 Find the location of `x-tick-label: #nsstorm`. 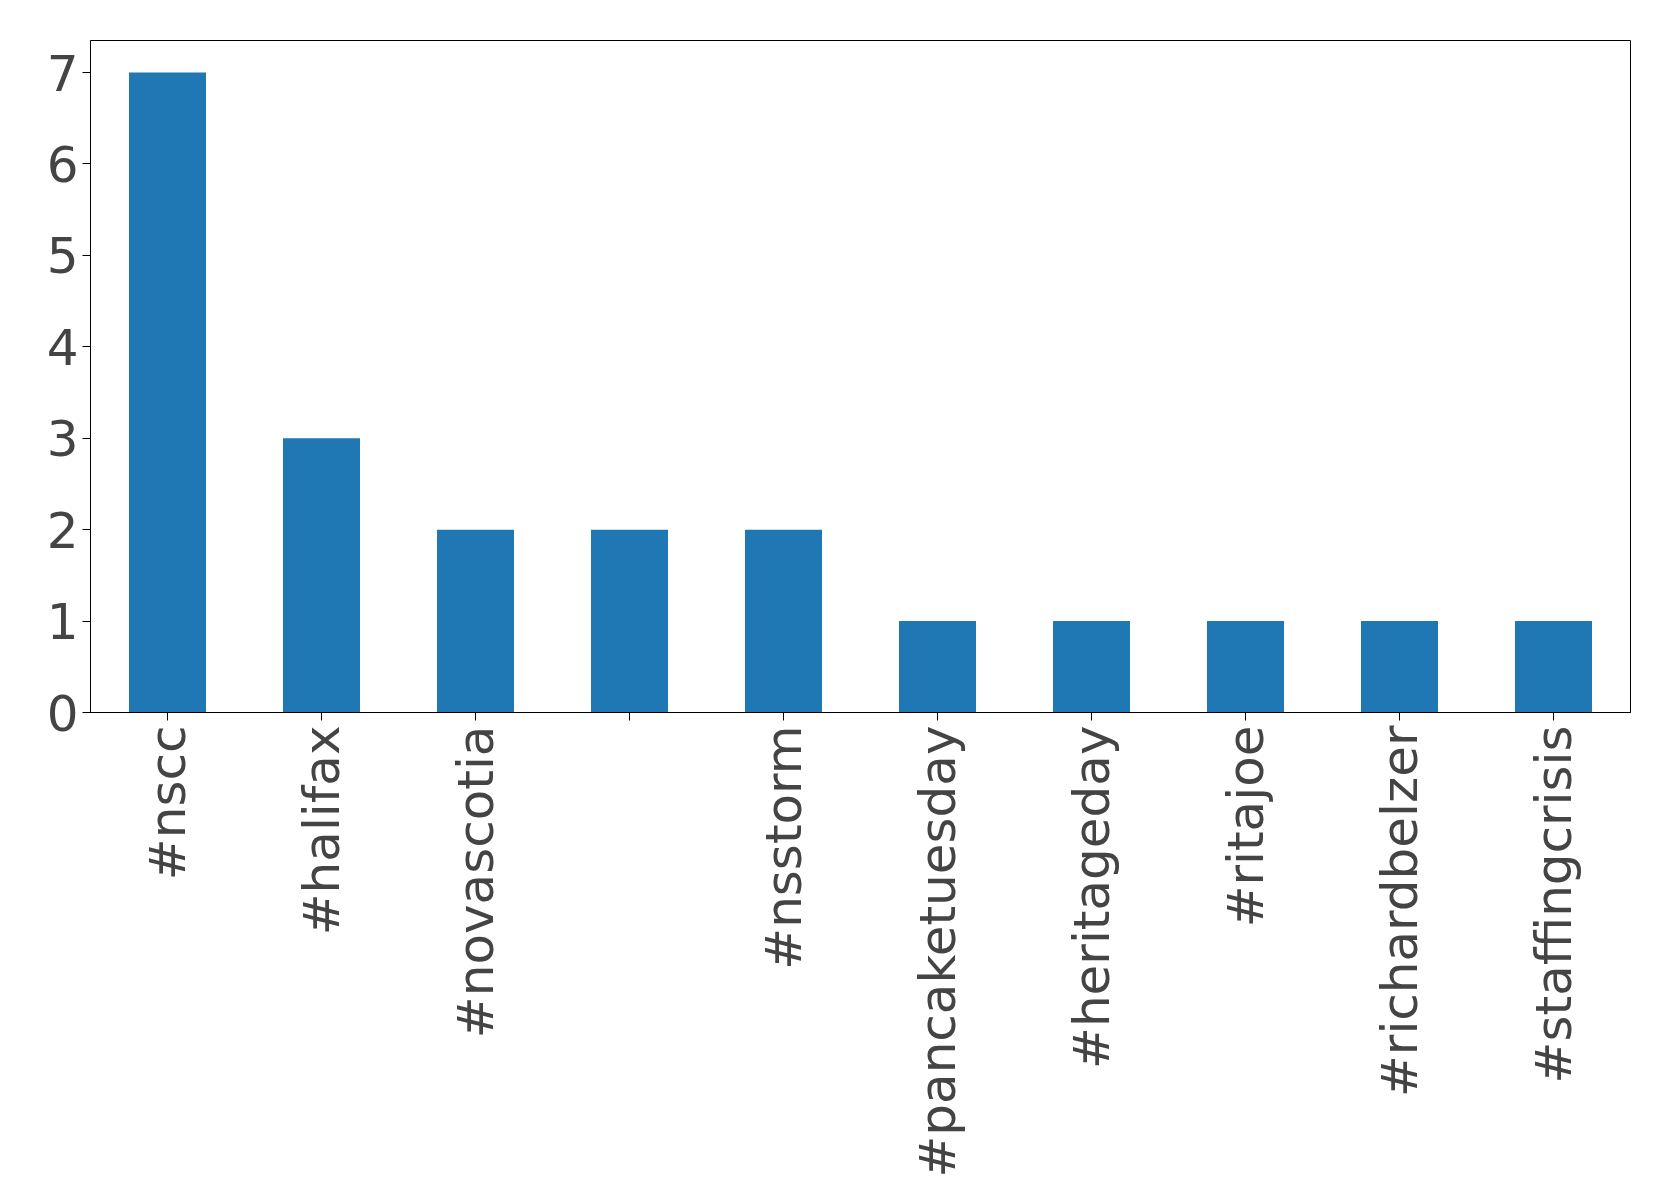

x-tick-label: #nsstorm is located at coordinates (783, 847).